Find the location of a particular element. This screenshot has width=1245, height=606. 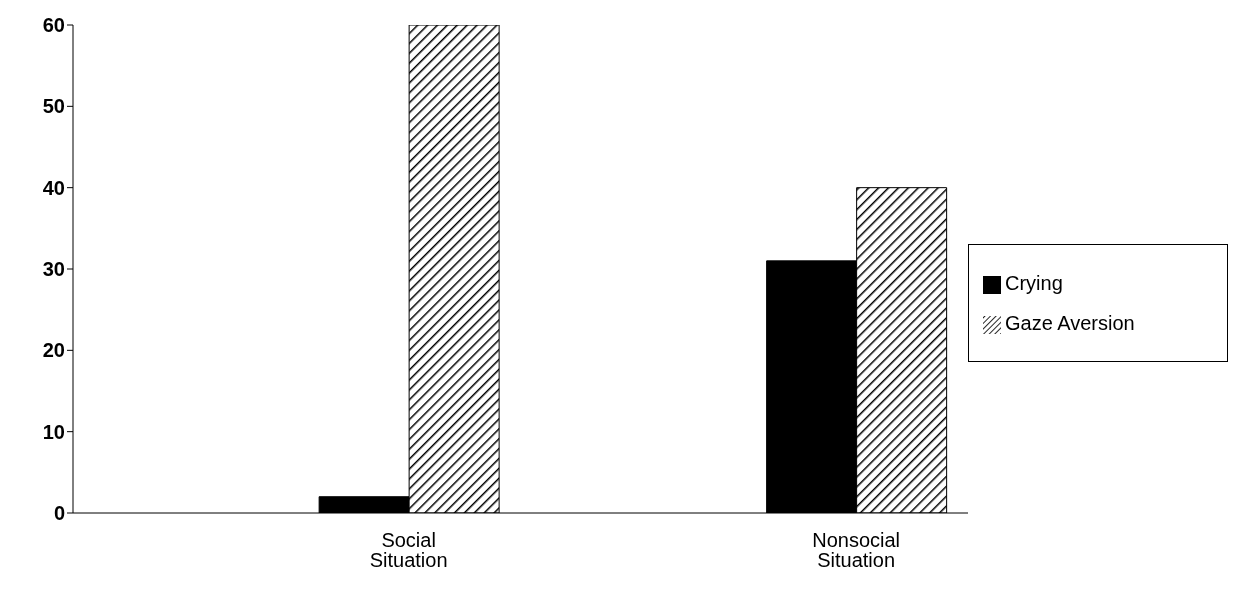

y-tick-label: 50 is located at coordinates (53, 106).